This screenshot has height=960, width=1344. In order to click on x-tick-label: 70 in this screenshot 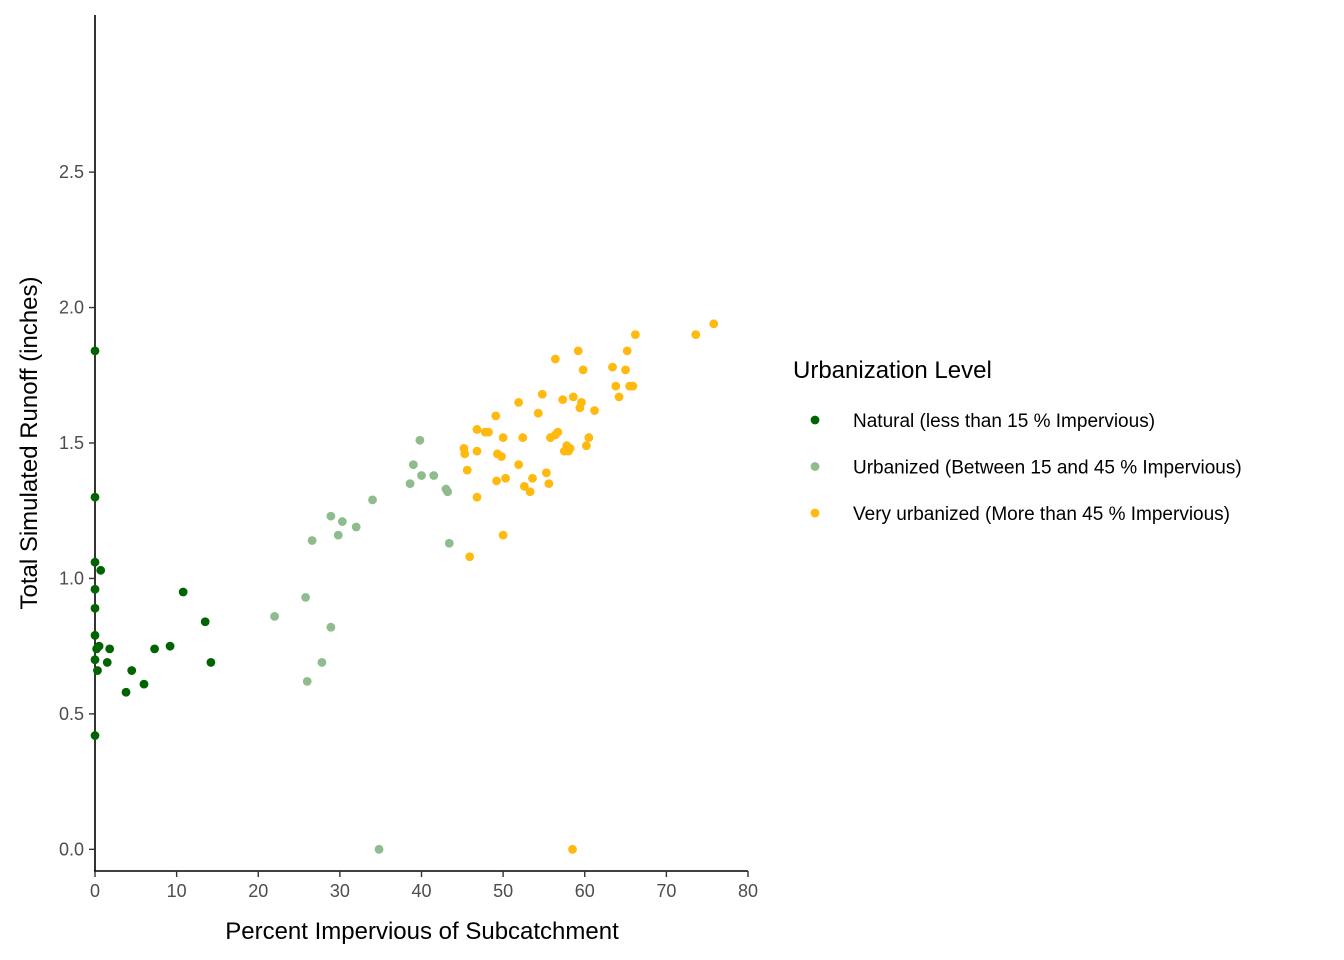, I will do `click(666, 891)`.